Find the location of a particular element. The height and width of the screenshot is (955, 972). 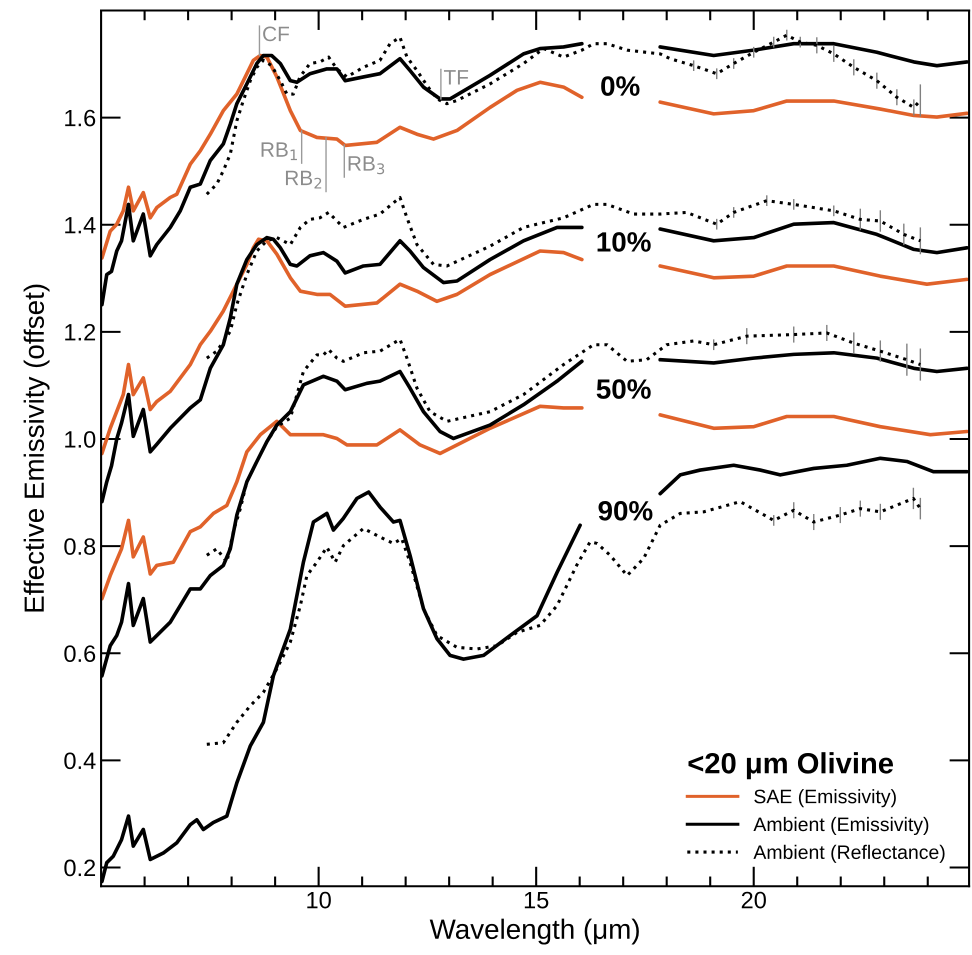

x-tick-label: 20 is located at coordinates (754, 900).